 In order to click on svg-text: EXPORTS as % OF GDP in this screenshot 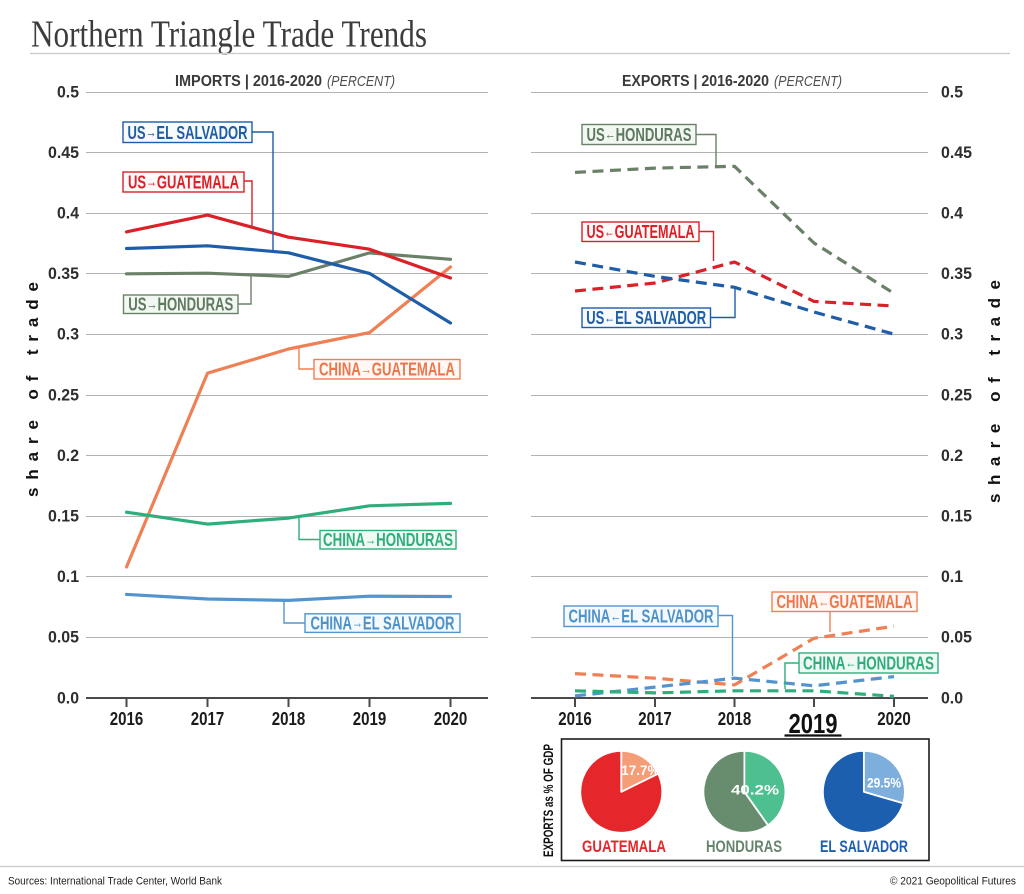, I will do `click(548, 800)`.